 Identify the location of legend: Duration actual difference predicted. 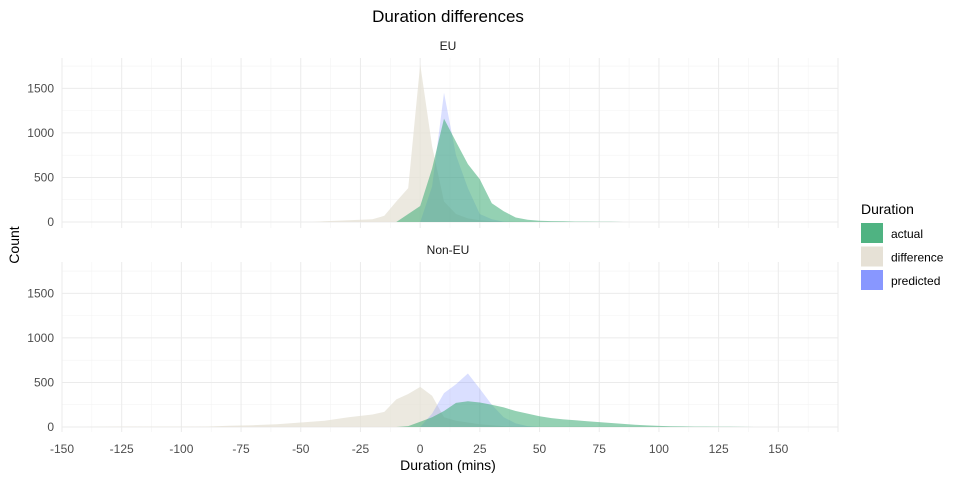
(902, 245).